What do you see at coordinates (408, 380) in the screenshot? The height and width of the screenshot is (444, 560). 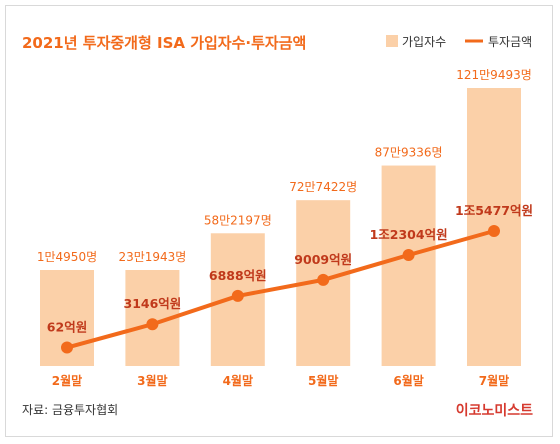 I see `category-label-5: 6월말` at bounding box center [408, 380].